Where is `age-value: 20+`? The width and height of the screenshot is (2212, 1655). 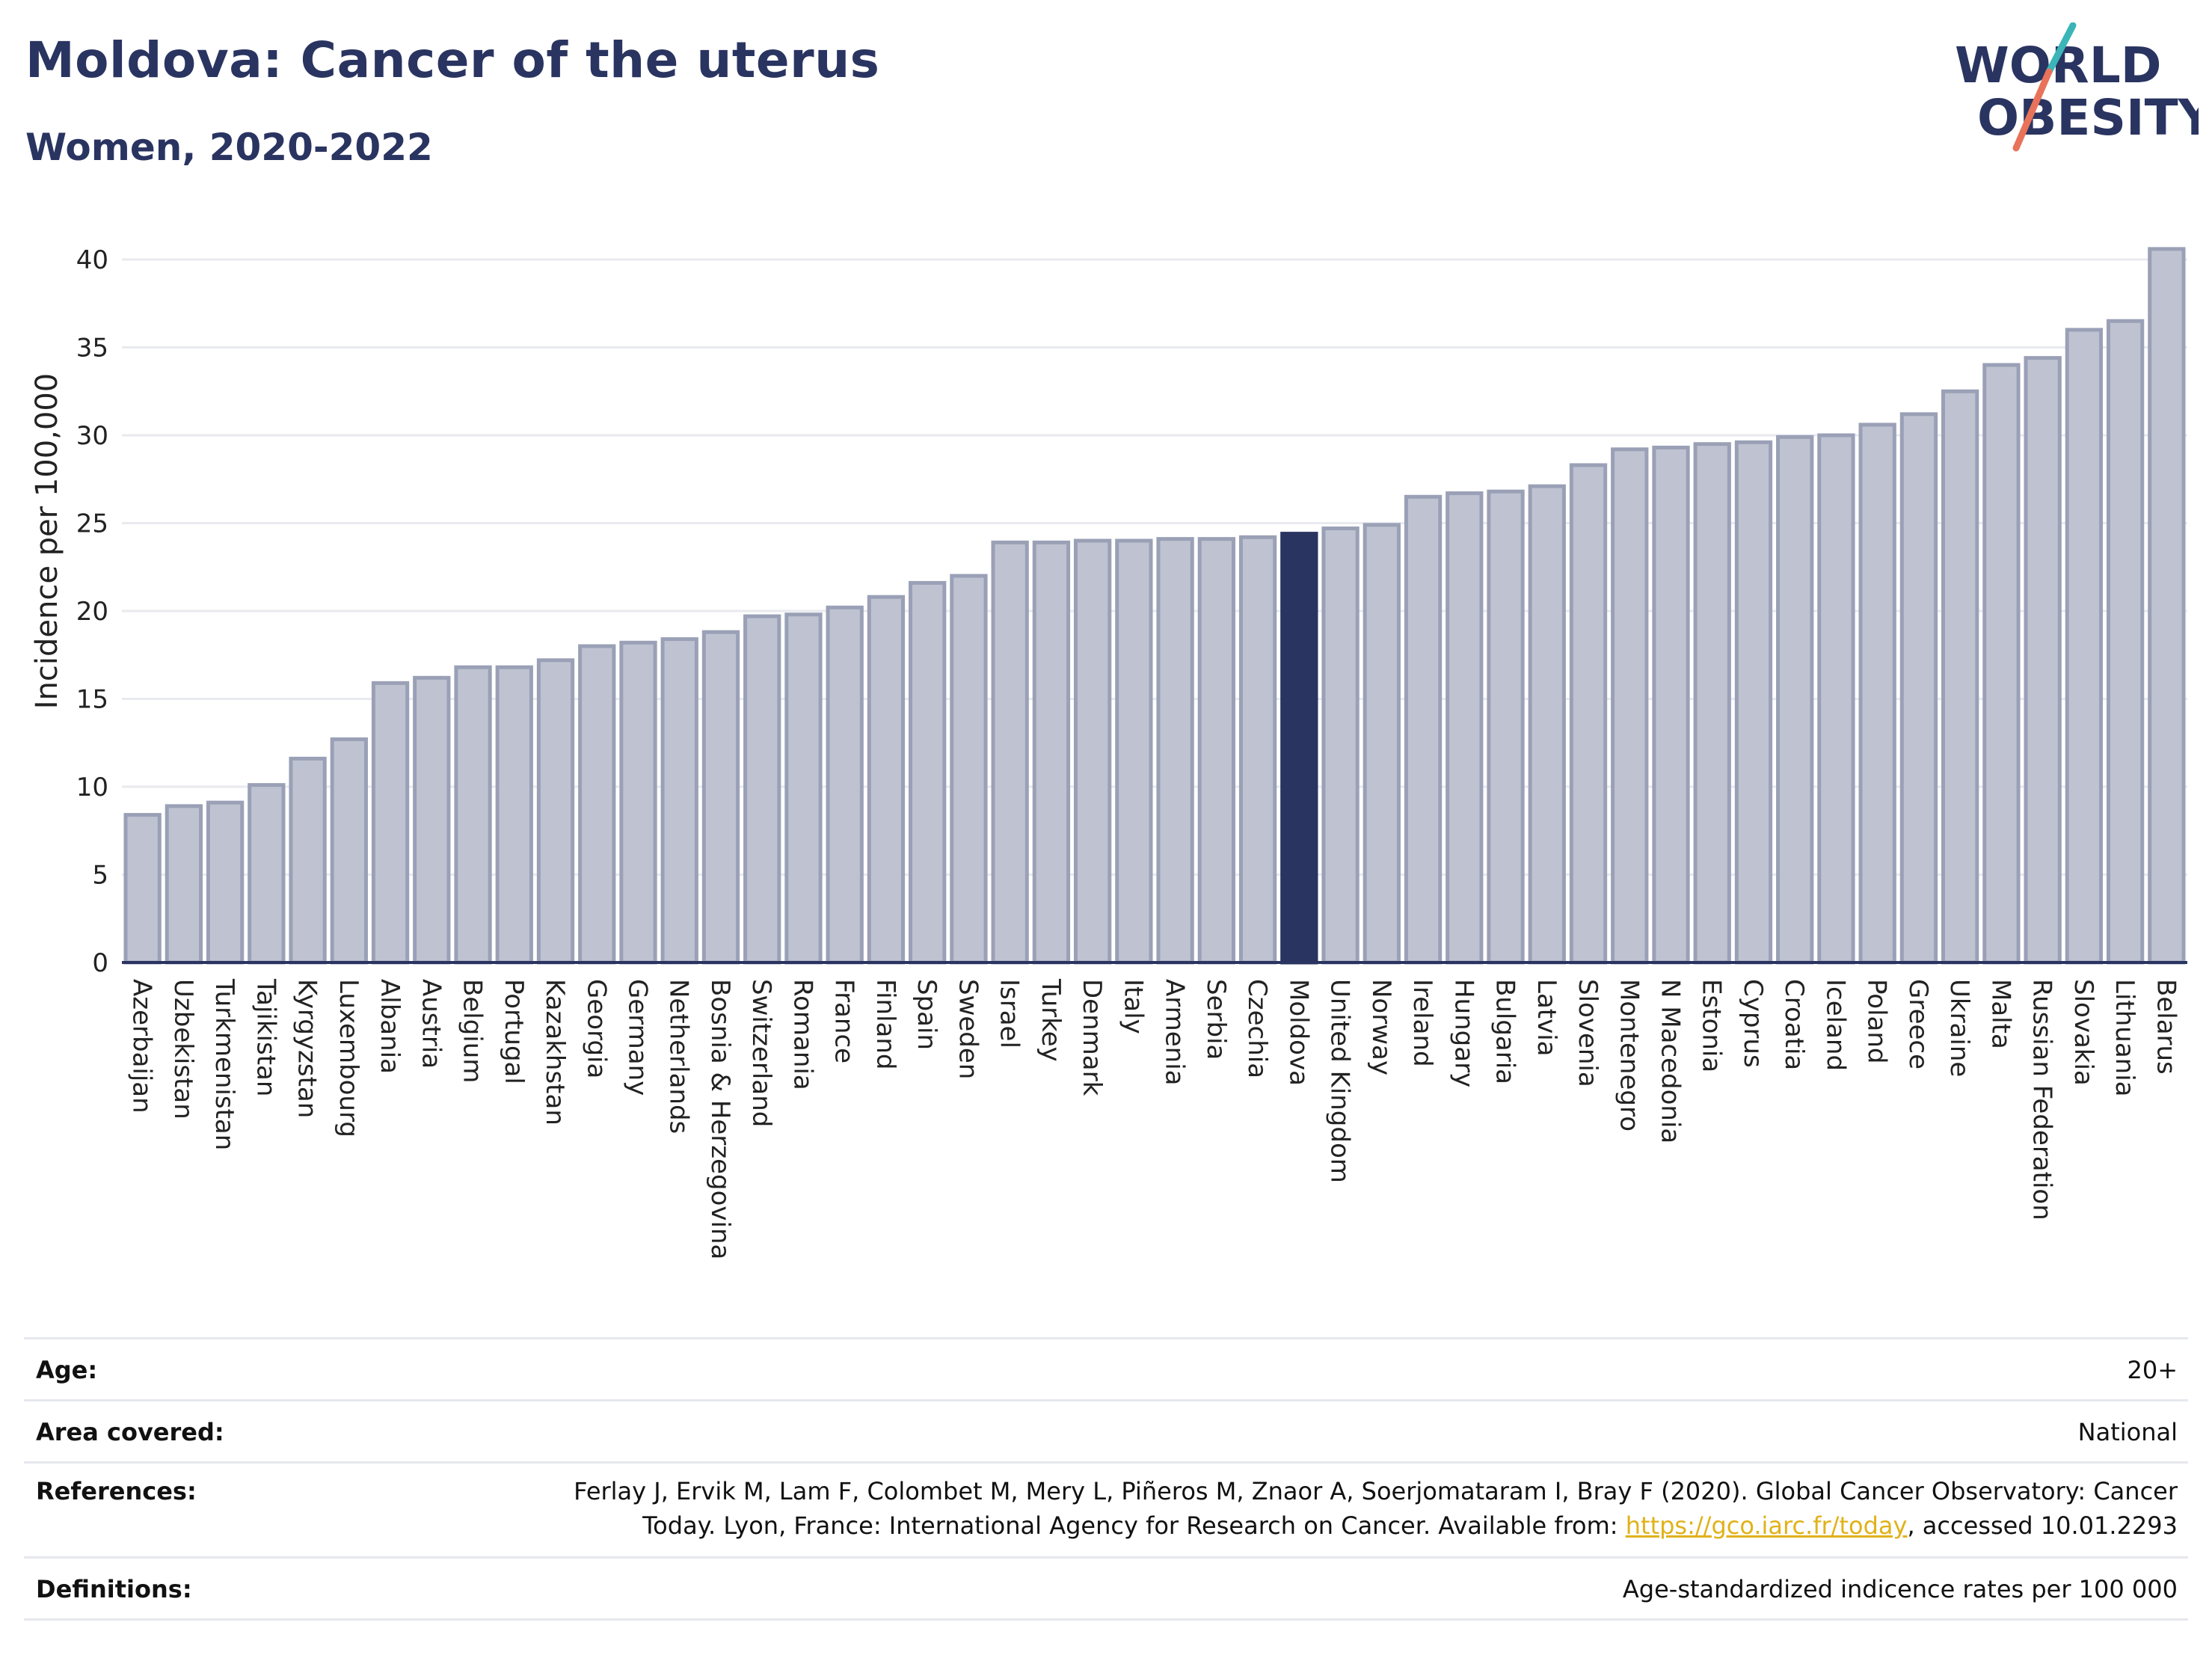
age-value: 20+ is located at coordinates (2152, 1370).